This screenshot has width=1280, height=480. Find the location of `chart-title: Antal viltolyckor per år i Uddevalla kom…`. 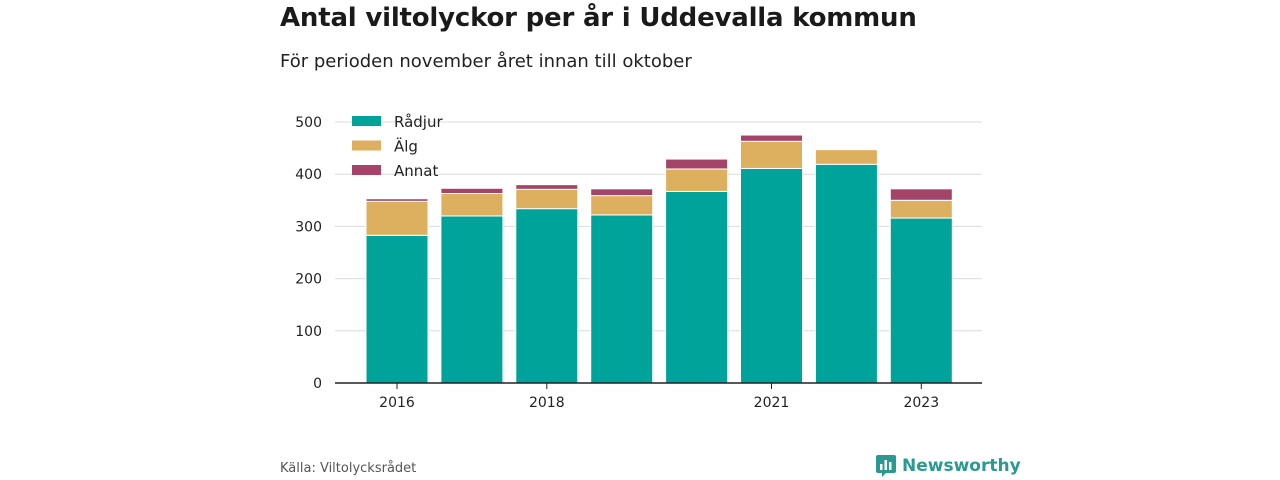

chart-title: Antal viltolyckor per år i Uddevalla kom… is located at coordinates (598, 18).